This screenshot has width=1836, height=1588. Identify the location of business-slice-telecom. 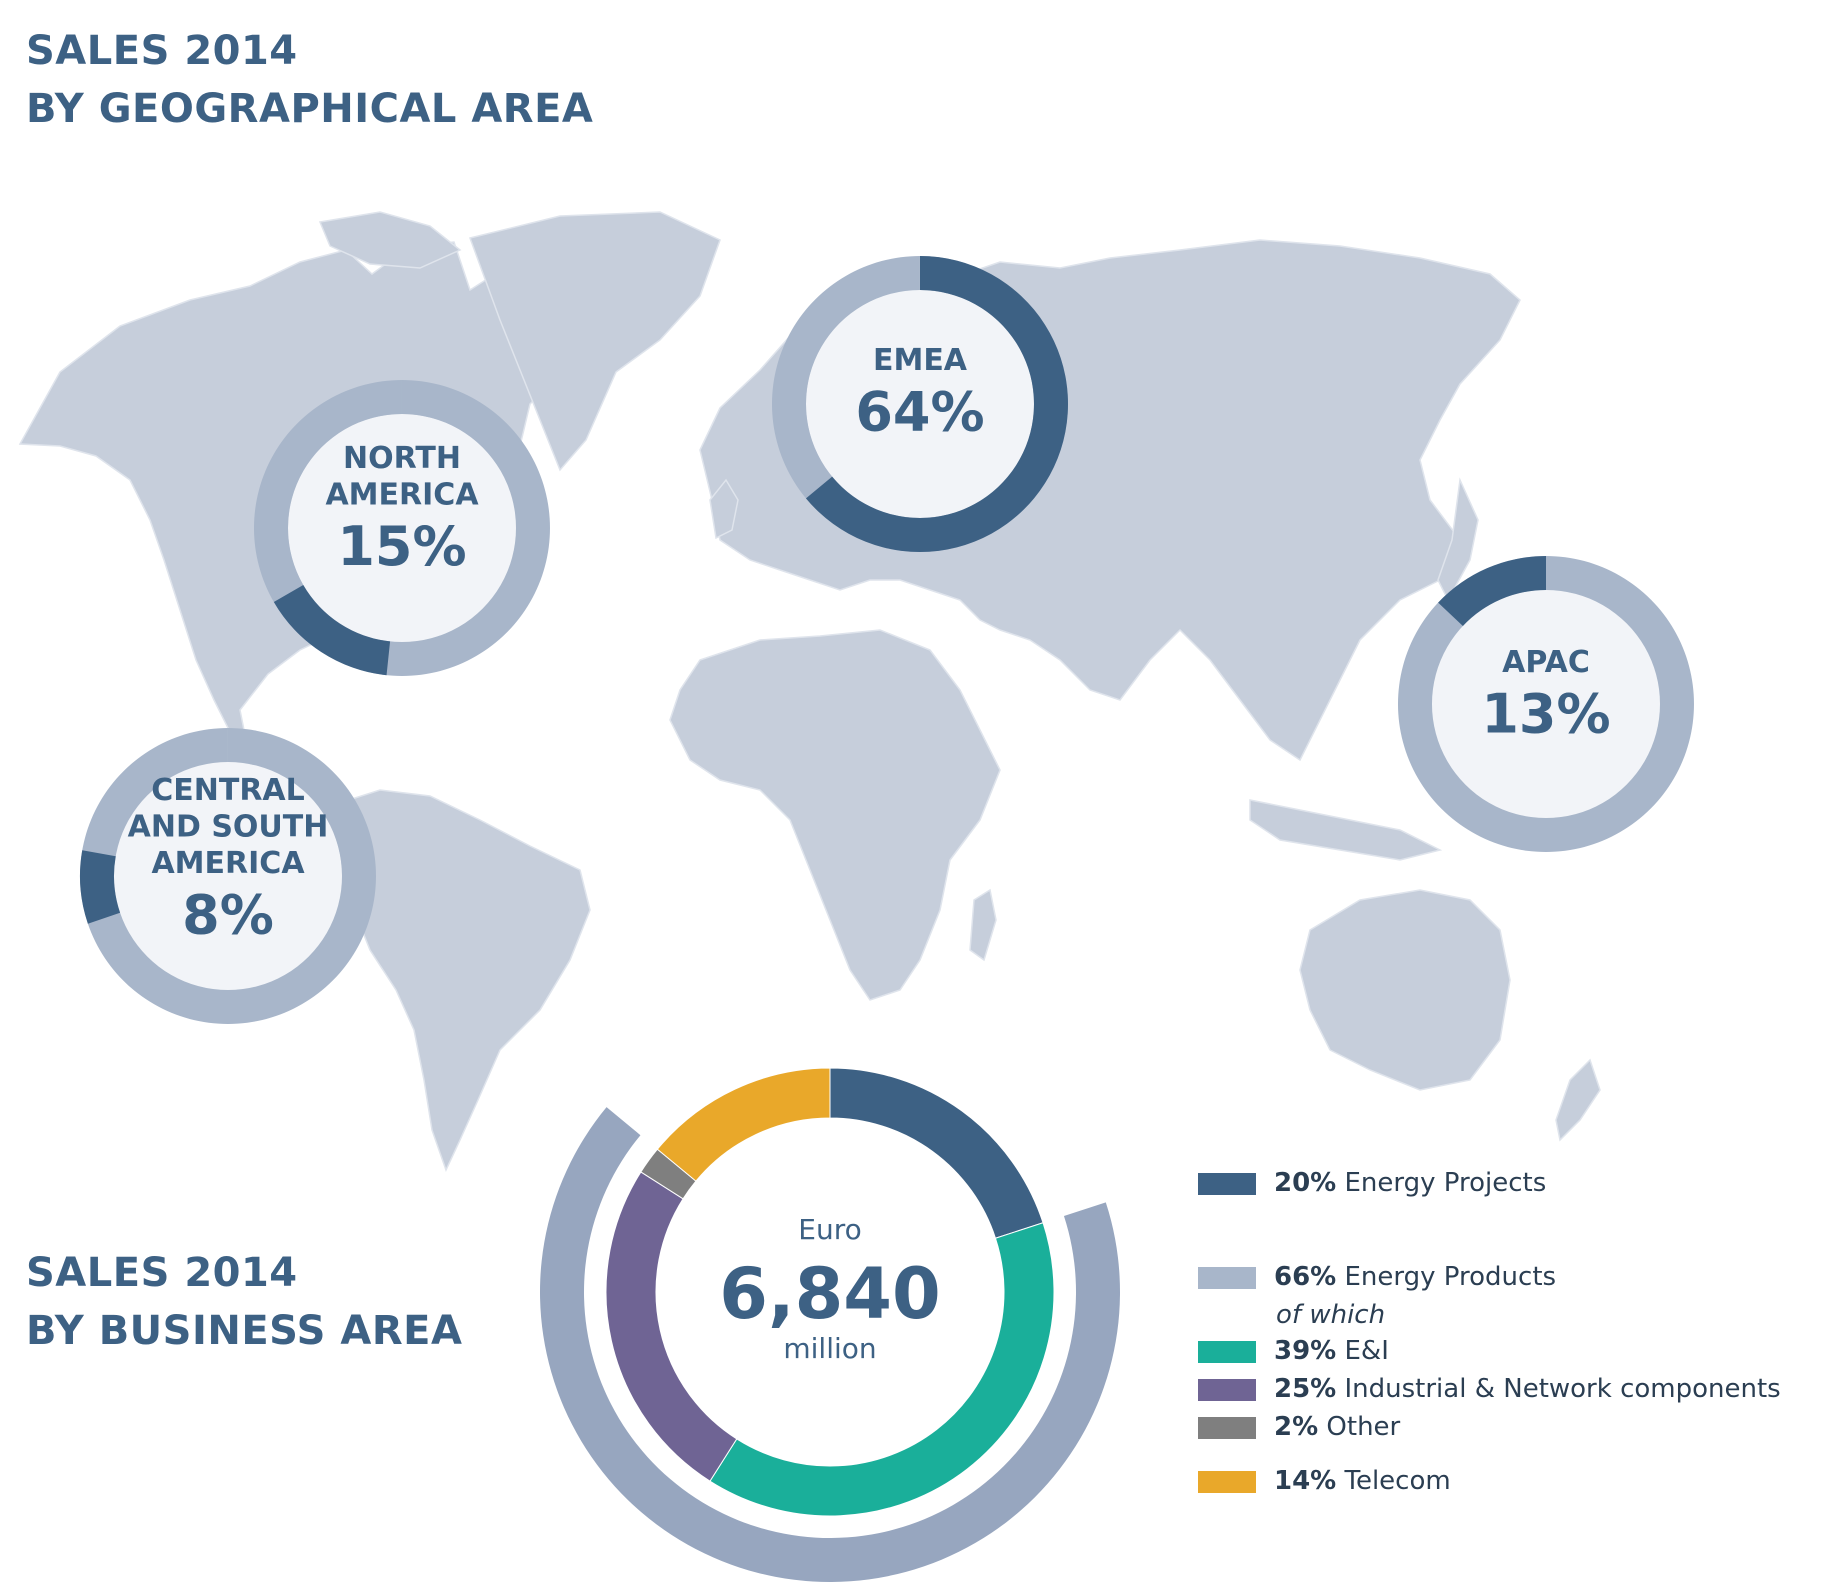
(743, 1124).